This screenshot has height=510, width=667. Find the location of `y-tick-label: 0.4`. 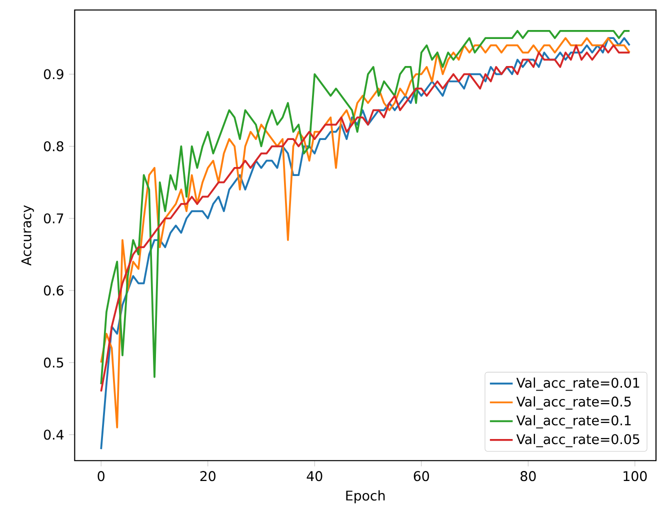

y-tick-label: 0.4 is located at coordinates (54, 435).